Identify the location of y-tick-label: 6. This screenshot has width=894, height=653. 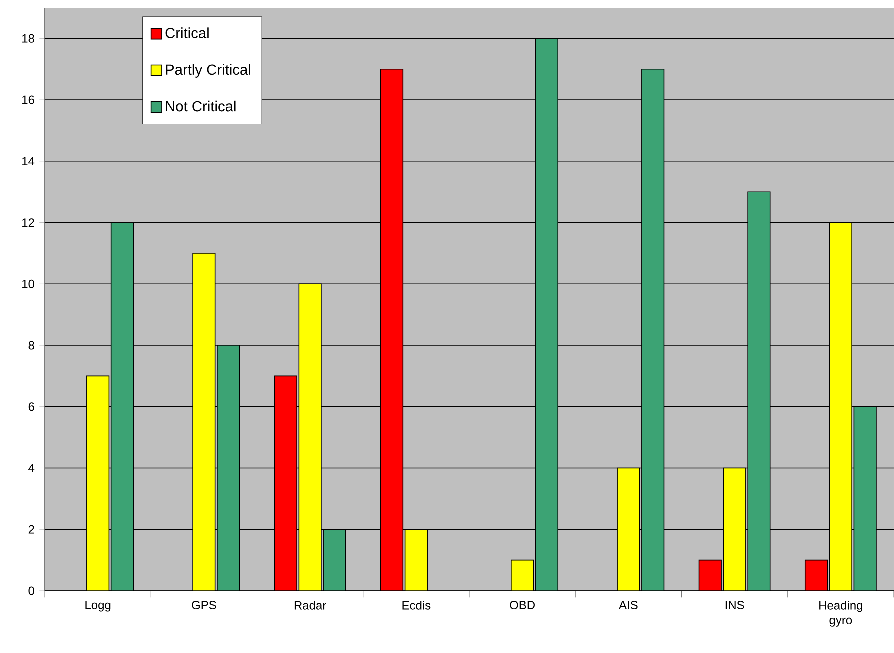
(31, 407).